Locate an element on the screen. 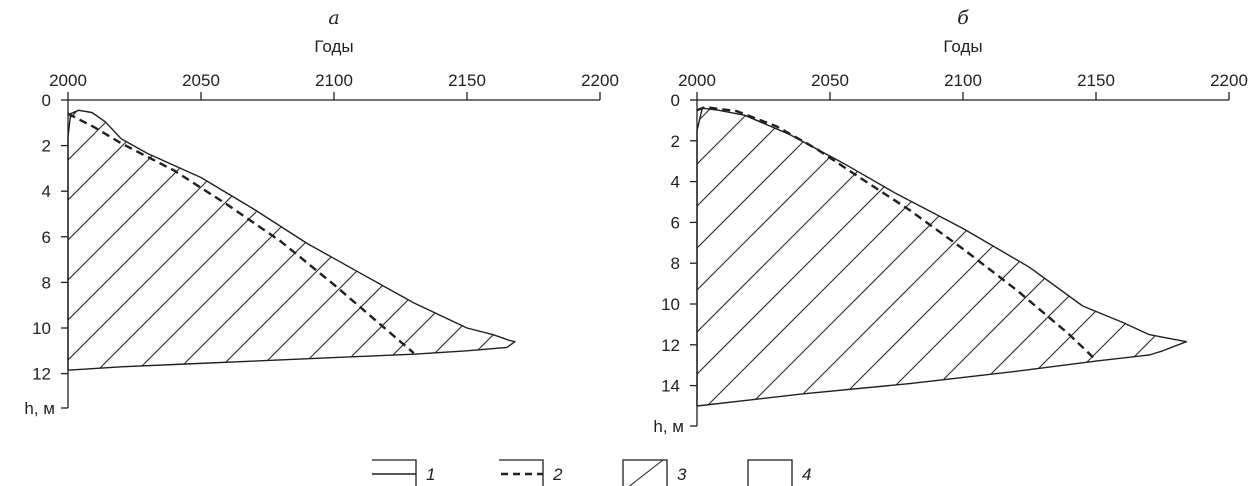 This screenshot has height=486, width=1256. series-2-dashed-line is located at coordinates (241, 233).